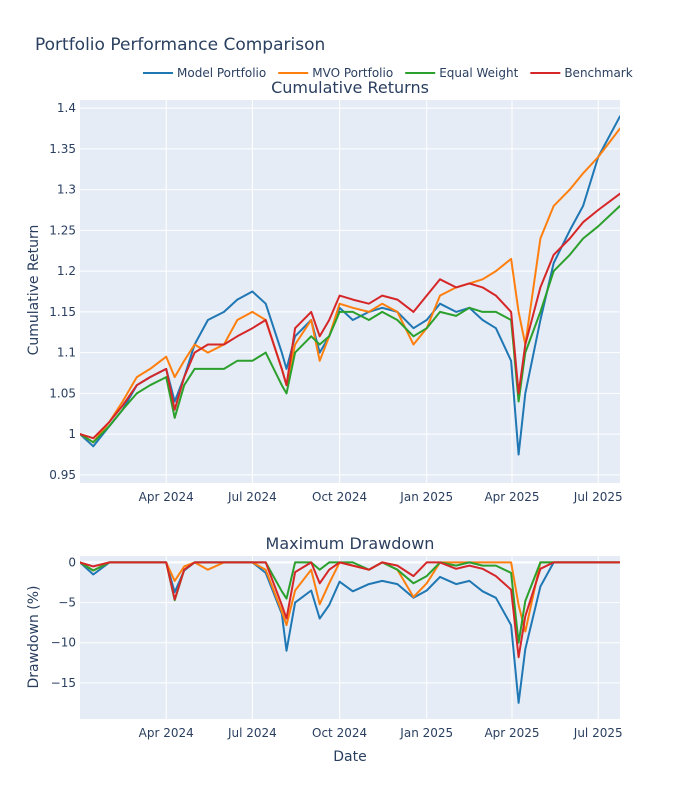 The width and height of the screenshot is (700, 800). Describe the element at coordinates (66, 271) in the screenshot. I see `returns-y-tick-label: 1.2` at that location.